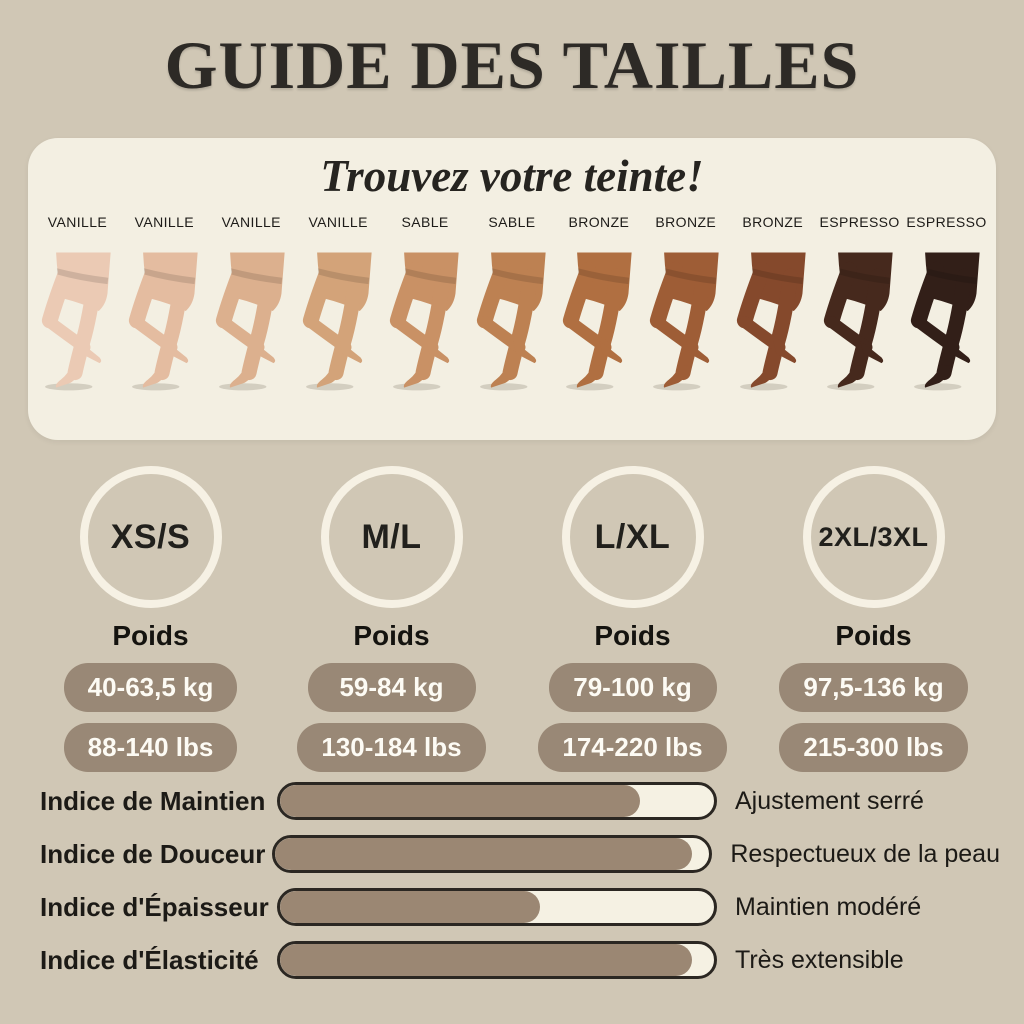 This screenshot has height=1024, width=1024. I want to click on size-label: M/L, so click(391, 536).